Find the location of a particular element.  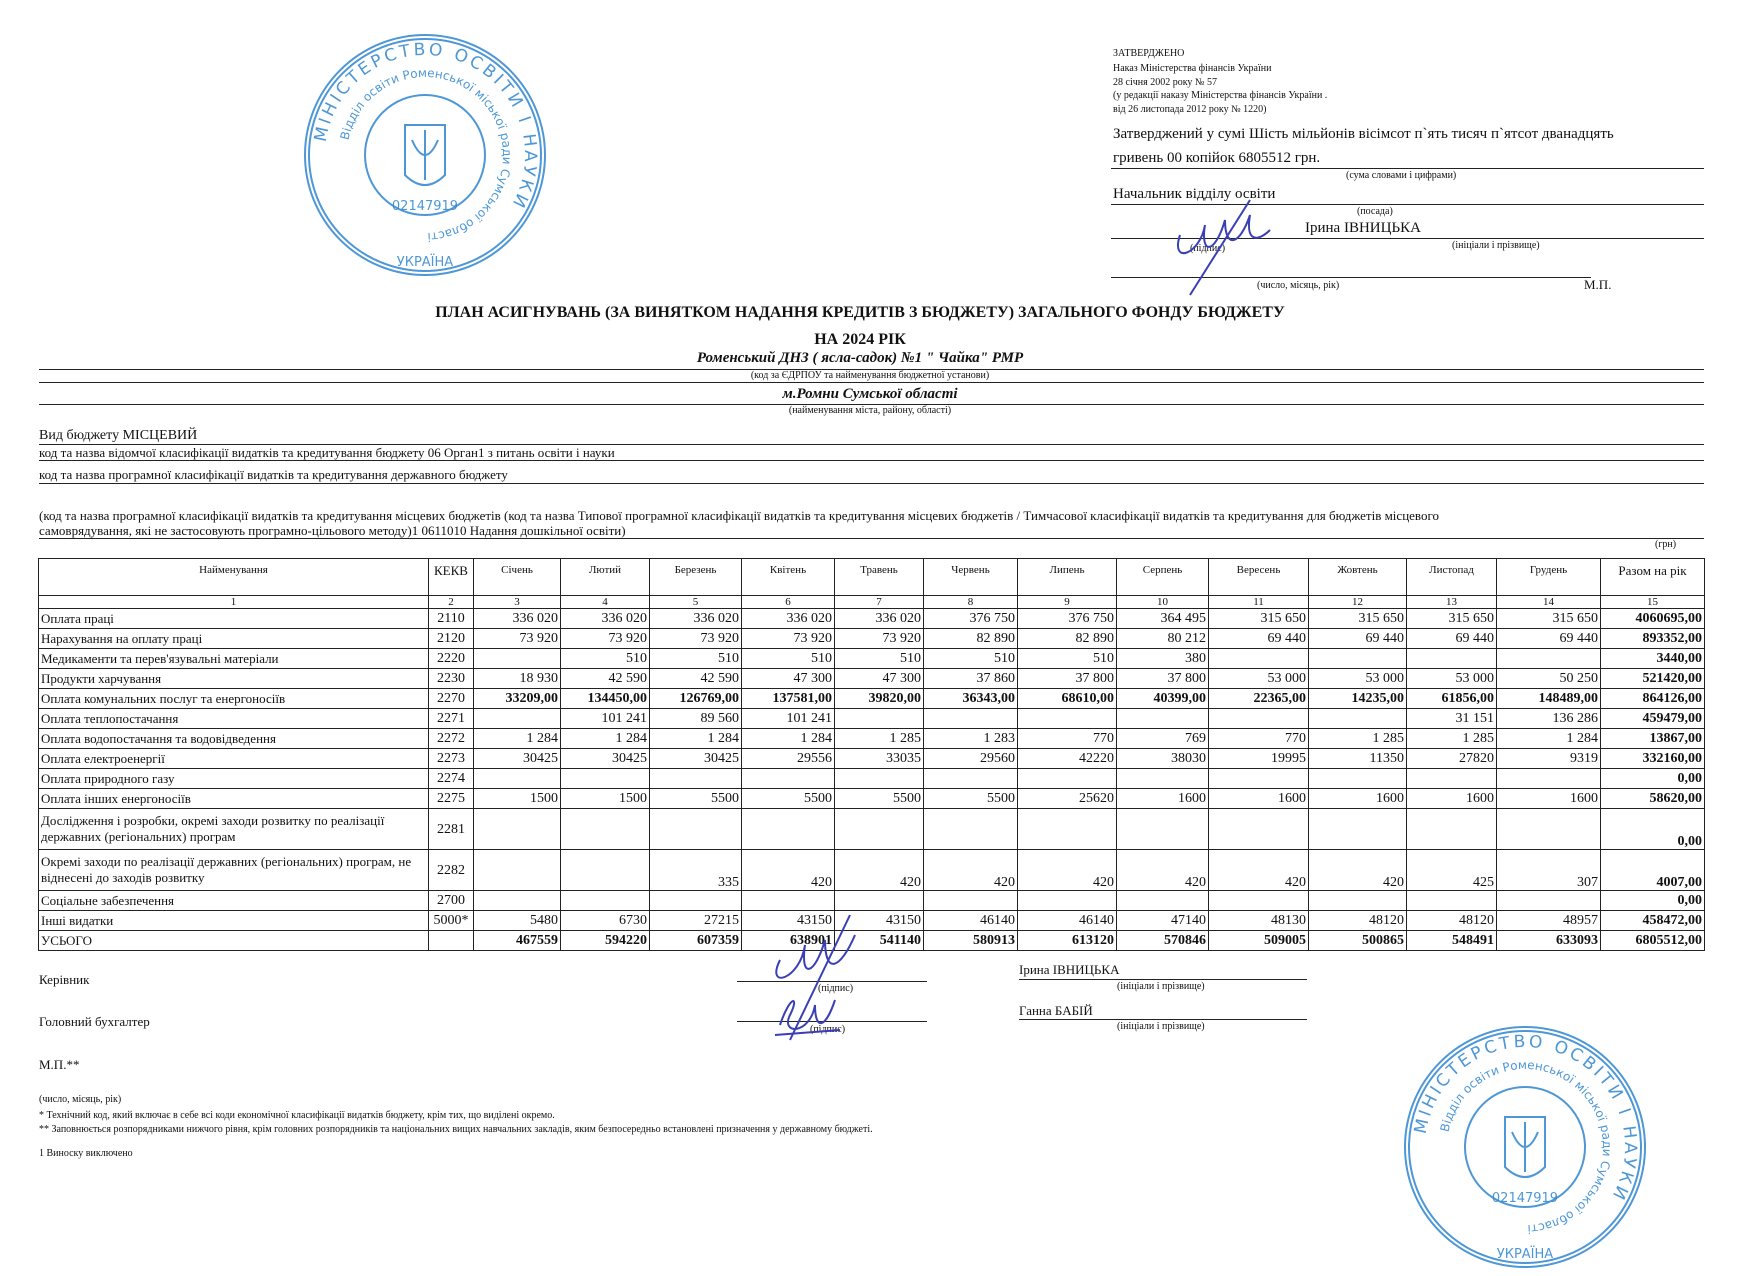

month-value: 510 is located at coordinates (695, 658).